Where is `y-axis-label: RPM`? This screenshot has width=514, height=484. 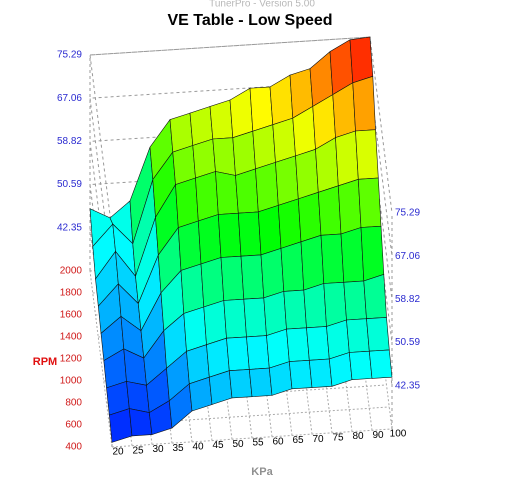 y-axis-label: RPM is located at coordinates (45, 362).